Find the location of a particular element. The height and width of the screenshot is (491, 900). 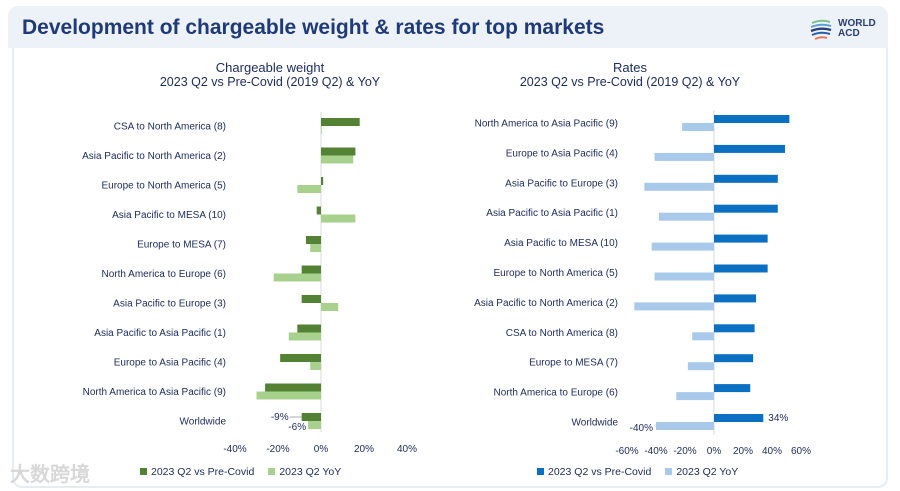

weight-data-label-precovid: -9% is located at coordinates (280, 417).